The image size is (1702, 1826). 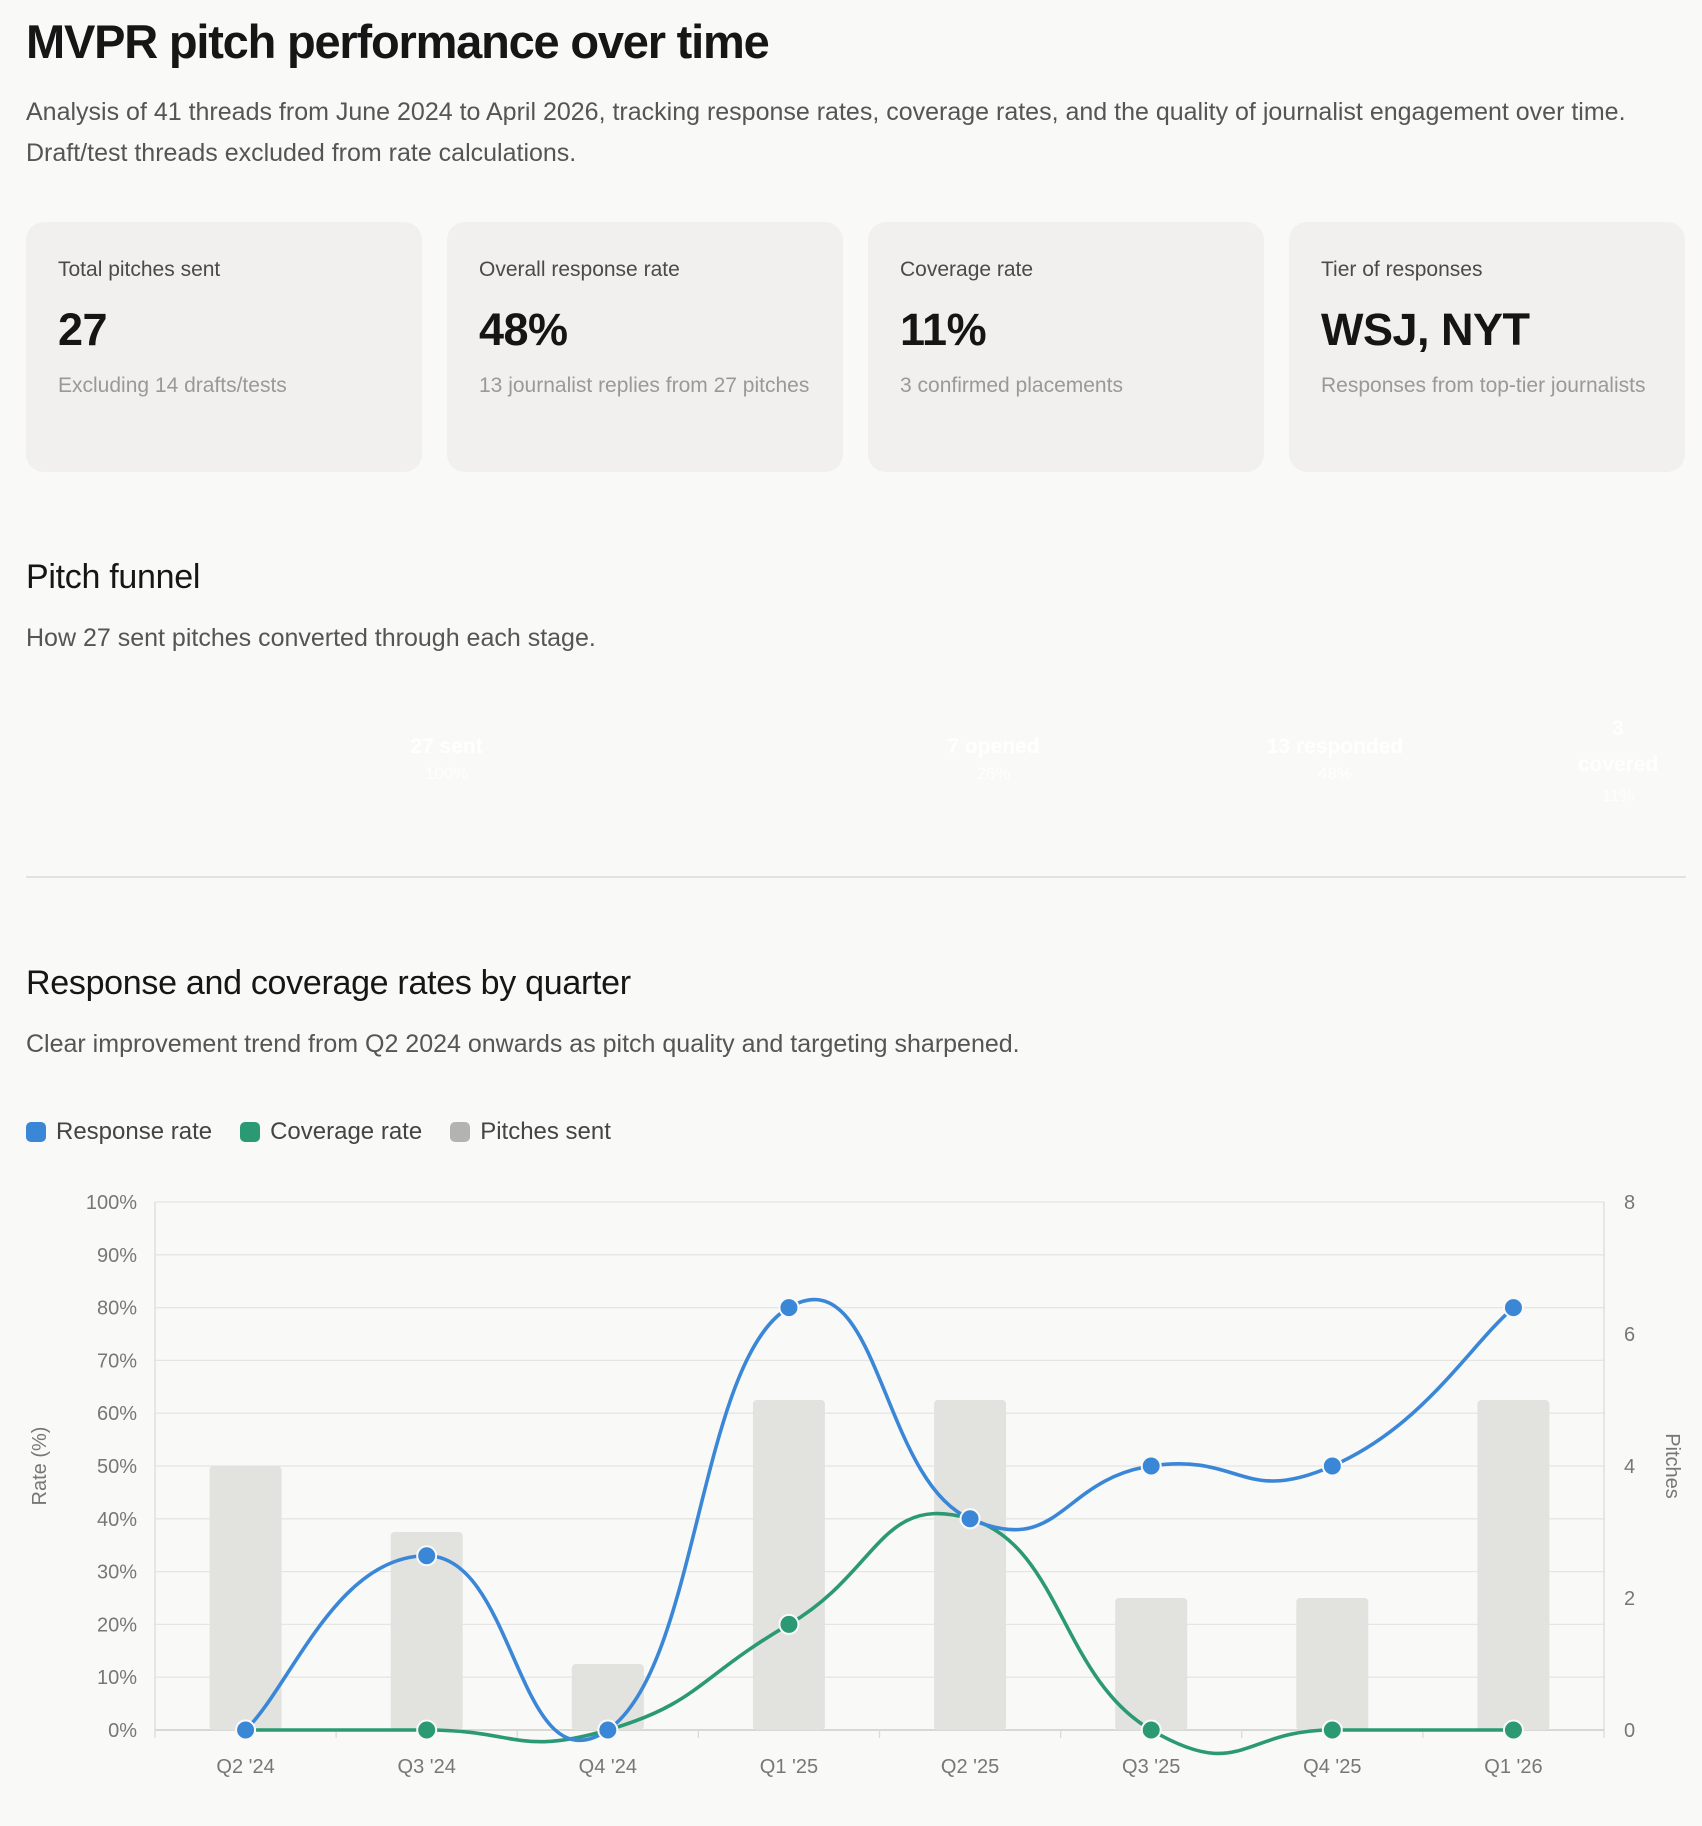 What do you see at coordinates (398, 41) in the screenshot?
I see `page-title: MVPR pitch performance over time` at bounding box center [398, 41].